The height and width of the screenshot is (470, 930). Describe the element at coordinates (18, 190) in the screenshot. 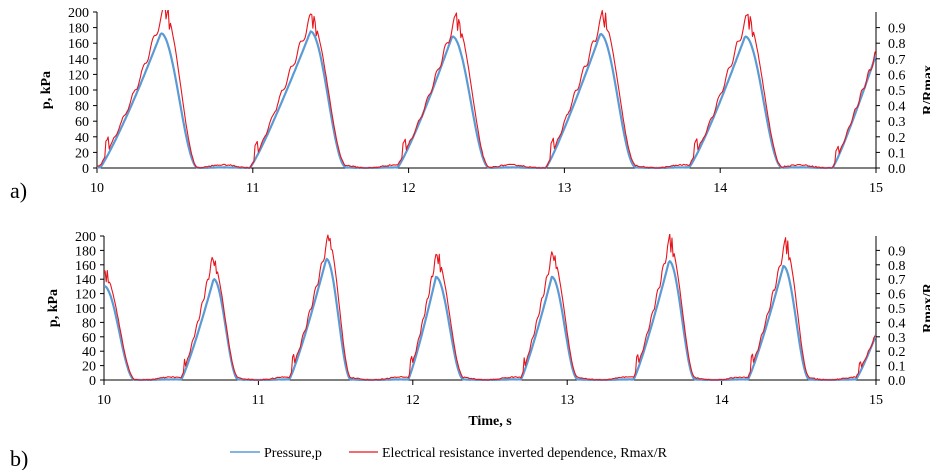

I see `panel-label: a)` at that location.